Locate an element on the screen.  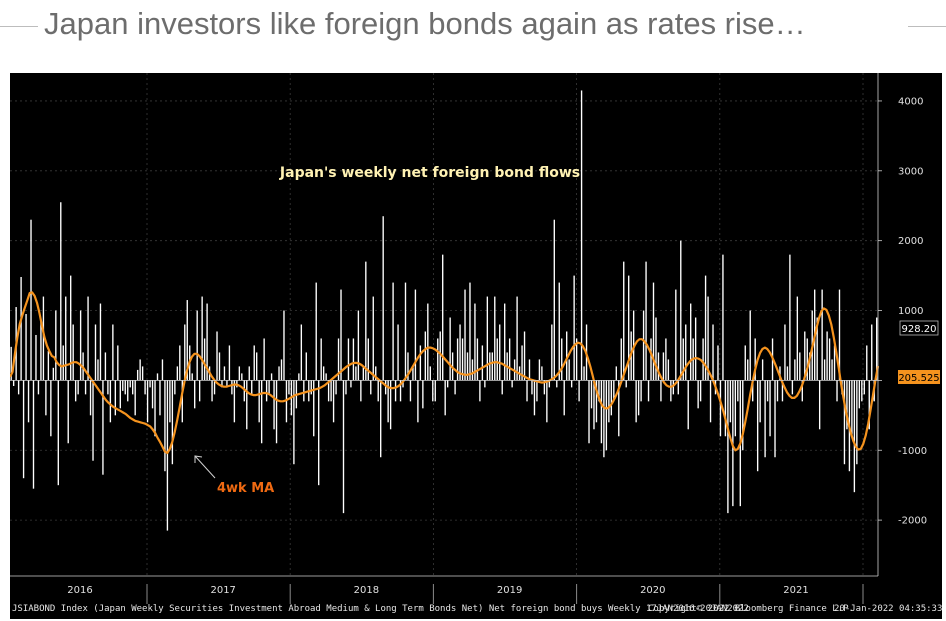
y-tick-label: 3000 is located at coordinates (910, 171).